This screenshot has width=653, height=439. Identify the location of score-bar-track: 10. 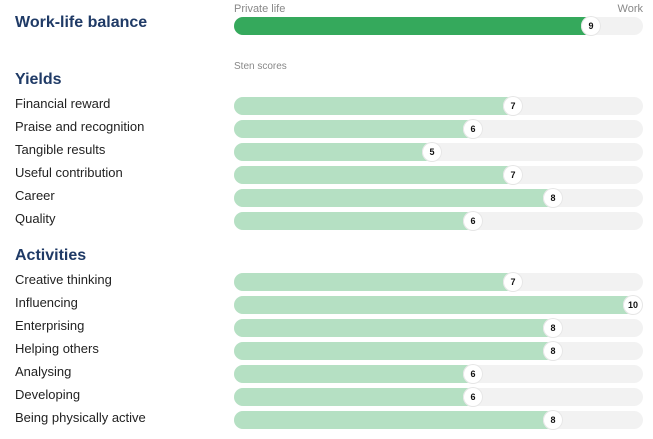
(438, 305).